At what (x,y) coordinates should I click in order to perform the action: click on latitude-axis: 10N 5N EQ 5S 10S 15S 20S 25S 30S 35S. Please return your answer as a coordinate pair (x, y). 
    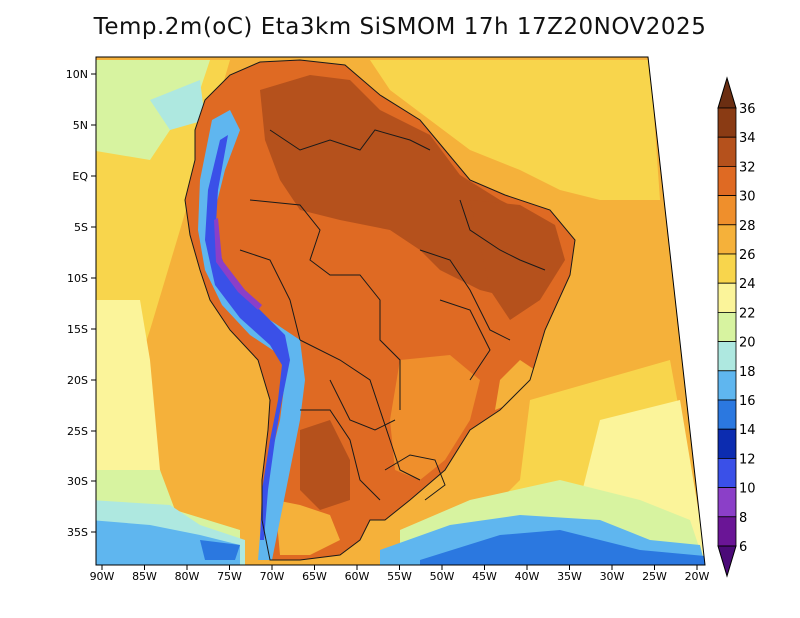
    Looking at the image, I should click on (81, 303).